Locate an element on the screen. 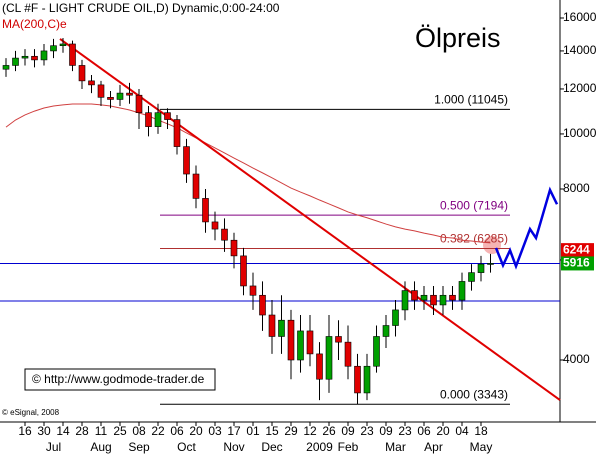 This screenshot has width=596, height=454. x-tick-label: 22 is located at coordinates (158, 431).